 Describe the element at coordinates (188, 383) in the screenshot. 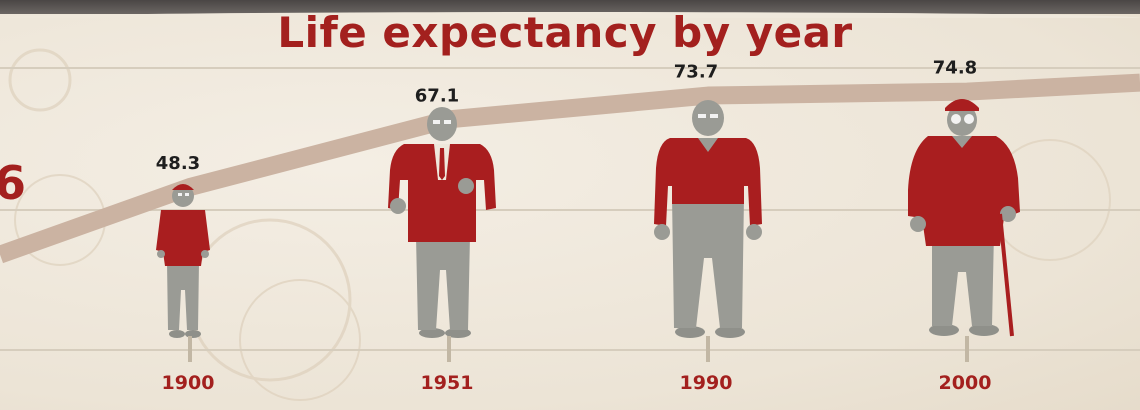

I see `tick-label-1900: 1900` at that location.